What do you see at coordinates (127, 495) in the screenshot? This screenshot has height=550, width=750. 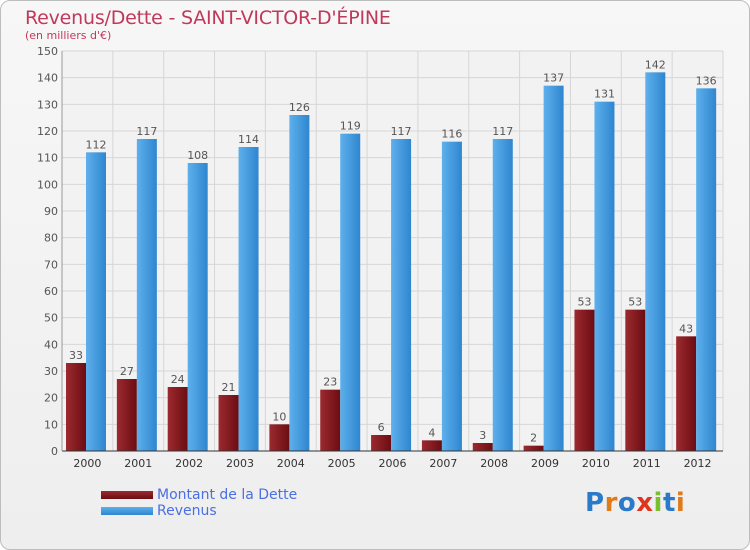 I see `legend-swatch-debt` at bounding box center [127, 495].